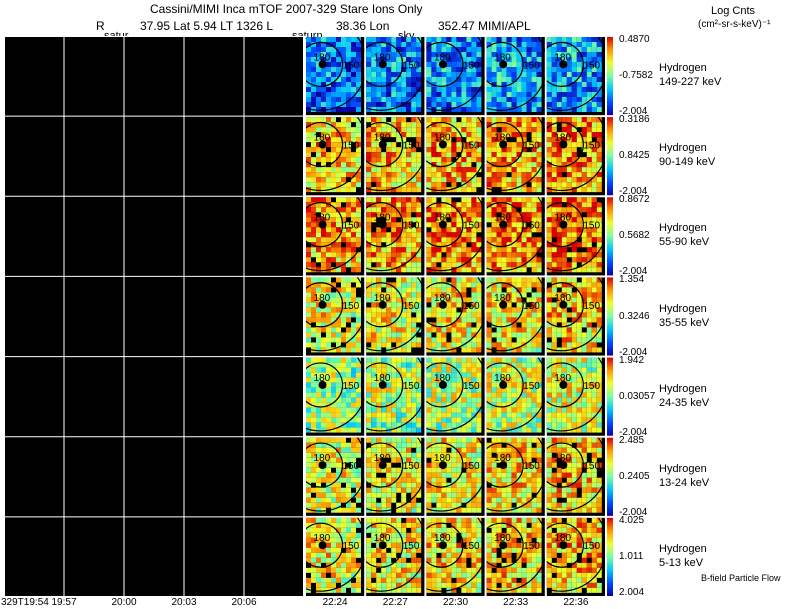 The width and height of the screenshot is (800, 609). What do you see at coordinates (335, 602) in the screenshot?
I see `x-tick-label: 22:24` at bounding box center [335, 602].